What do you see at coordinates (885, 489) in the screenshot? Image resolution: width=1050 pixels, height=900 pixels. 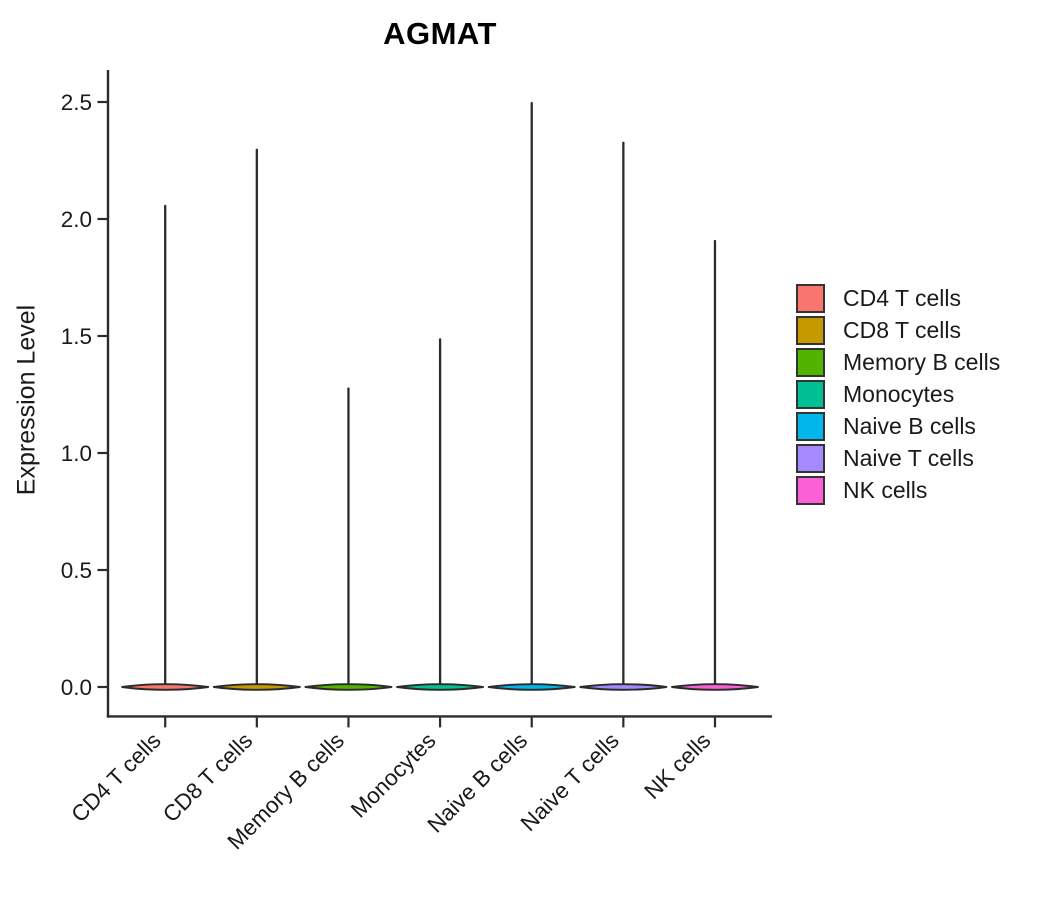 I see `legend-label: NK cells` at bounding box center [885, 489].